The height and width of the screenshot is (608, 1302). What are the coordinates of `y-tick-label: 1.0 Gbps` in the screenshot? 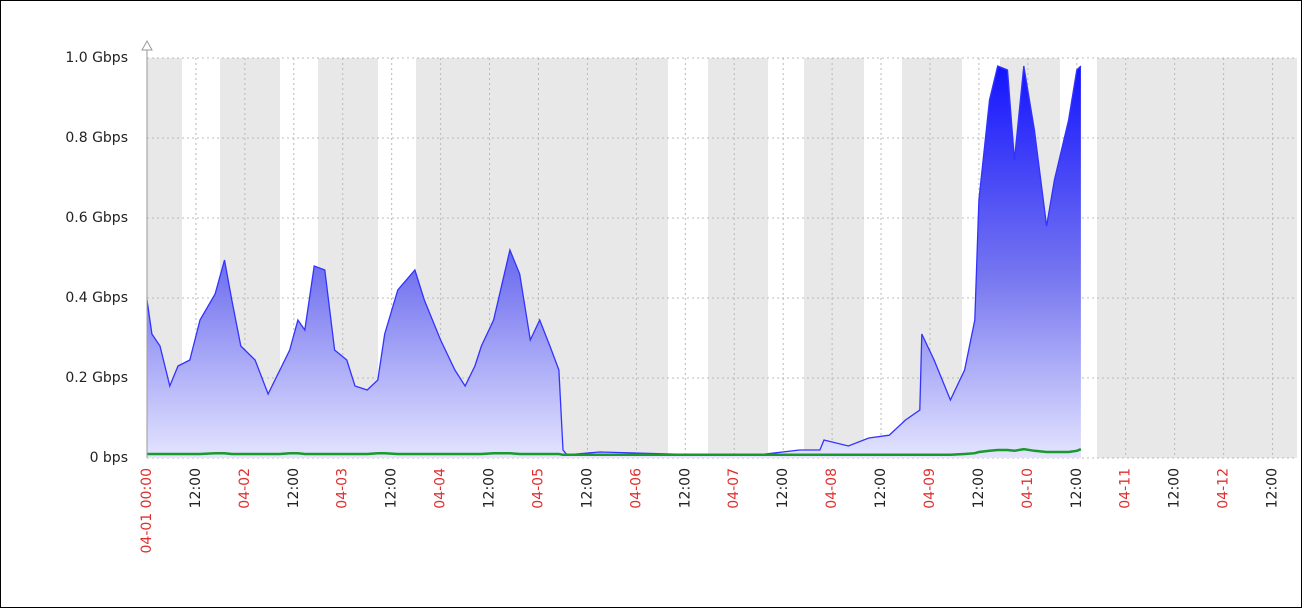 It's located at (96, 58).